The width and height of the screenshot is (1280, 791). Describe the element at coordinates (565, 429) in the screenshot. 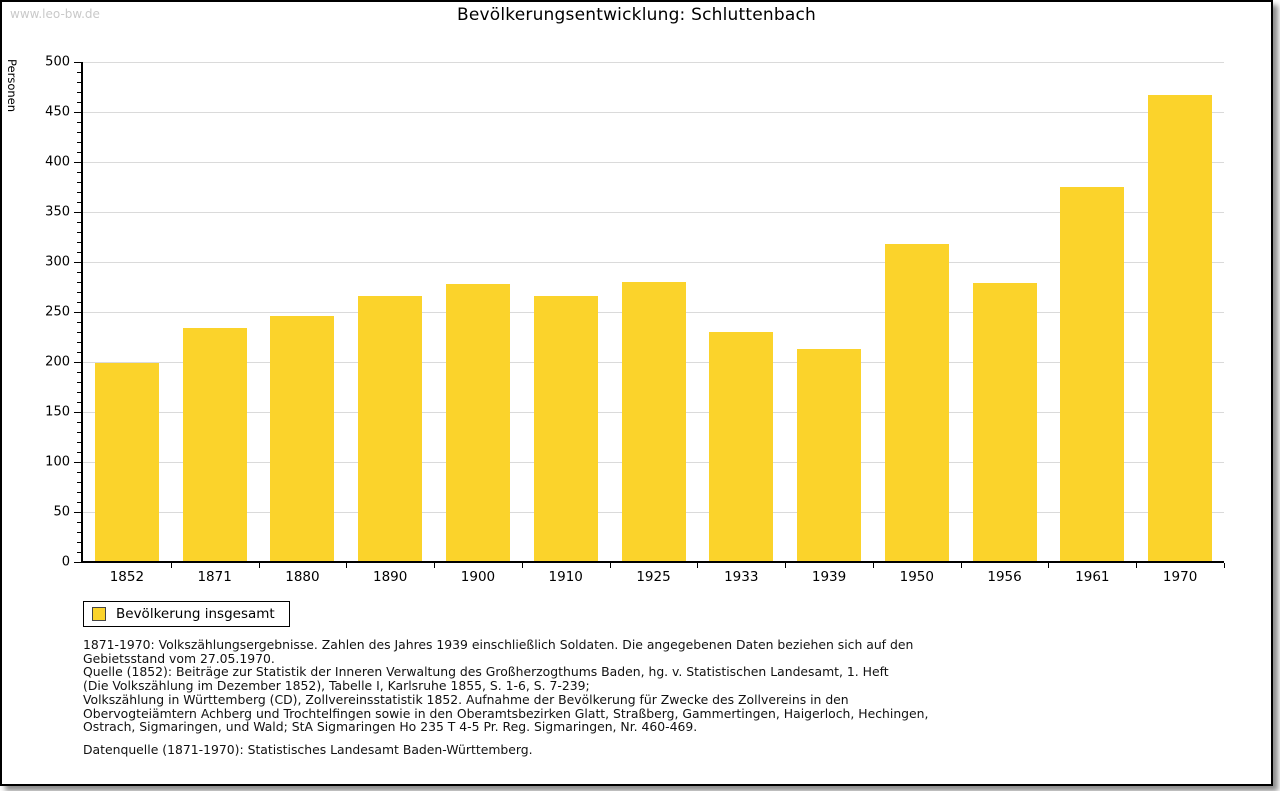

I see `bar-1910` at that location.